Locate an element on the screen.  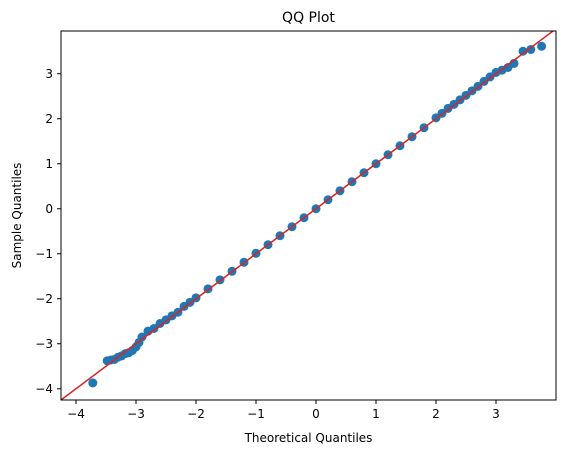
x-tick-label: −2 is located at coordinates (196, 414).